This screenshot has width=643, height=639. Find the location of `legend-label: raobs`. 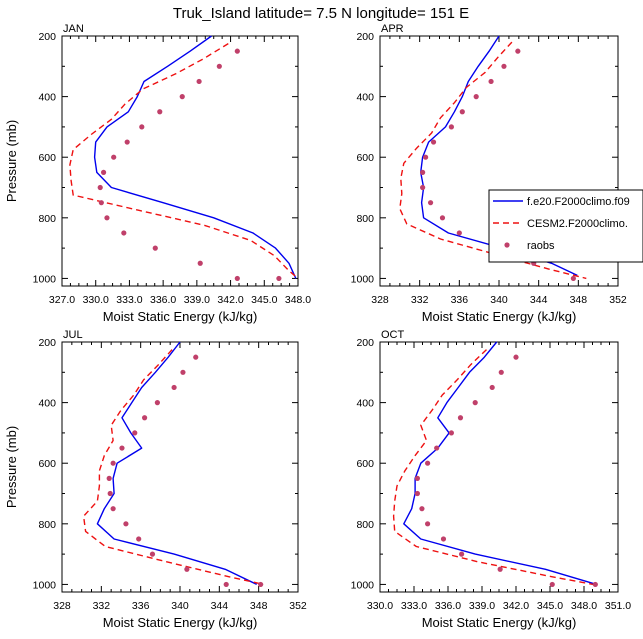

legend-label: raobs is located at coordinates (541, 246).